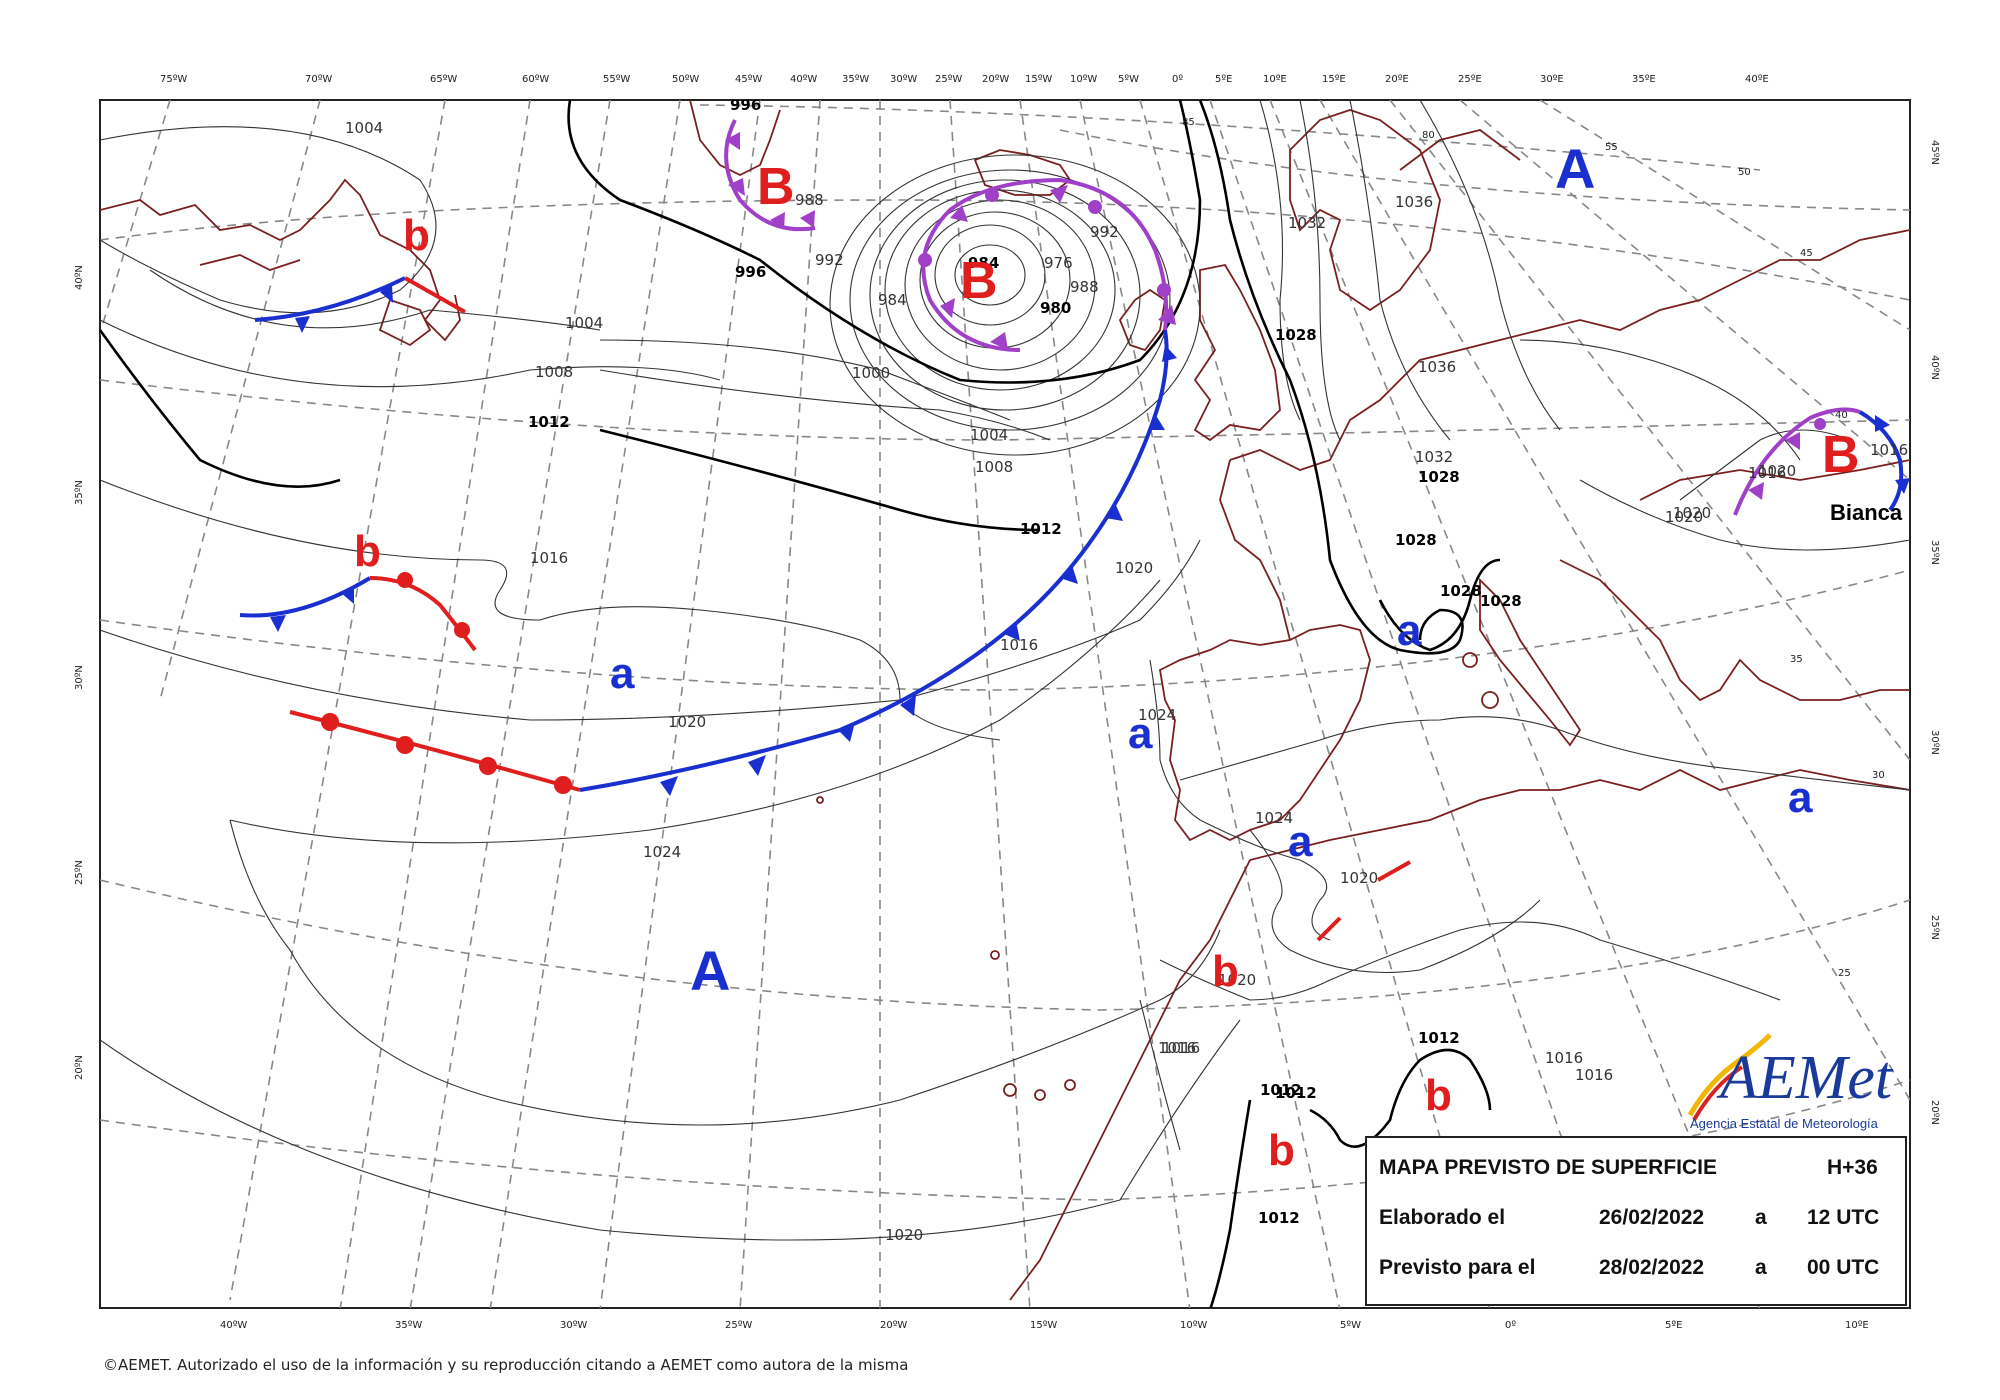 The height and width of the screenshot is (1400, 2000). What do you see at coordinates (1394, 871) in the screenshot?
I see `trough-line` at bounding box center [1394, 871].